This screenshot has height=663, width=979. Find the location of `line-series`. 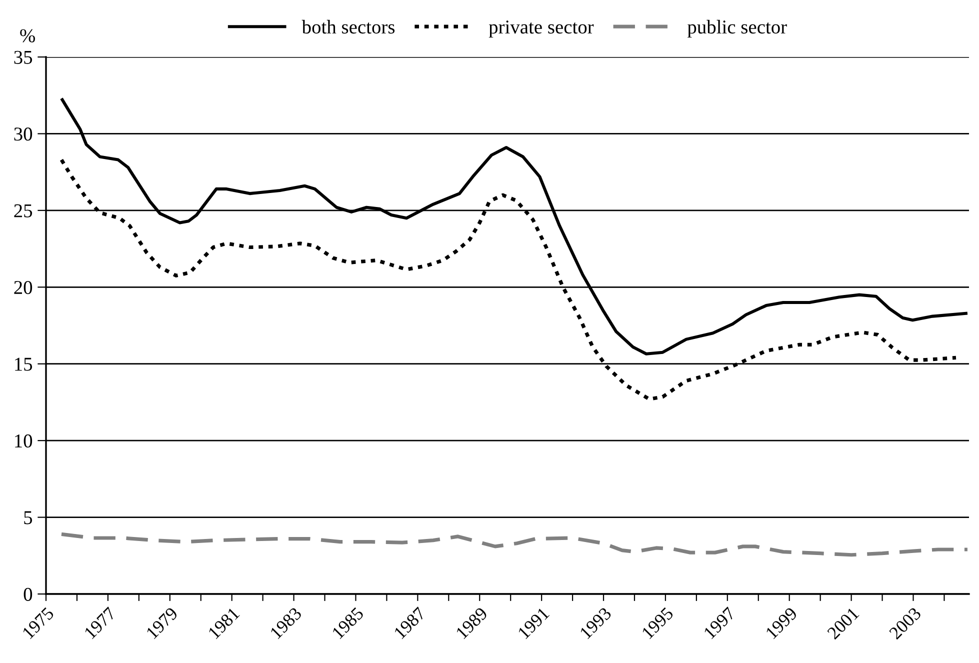

line-series is located at coordinates (514, 544).